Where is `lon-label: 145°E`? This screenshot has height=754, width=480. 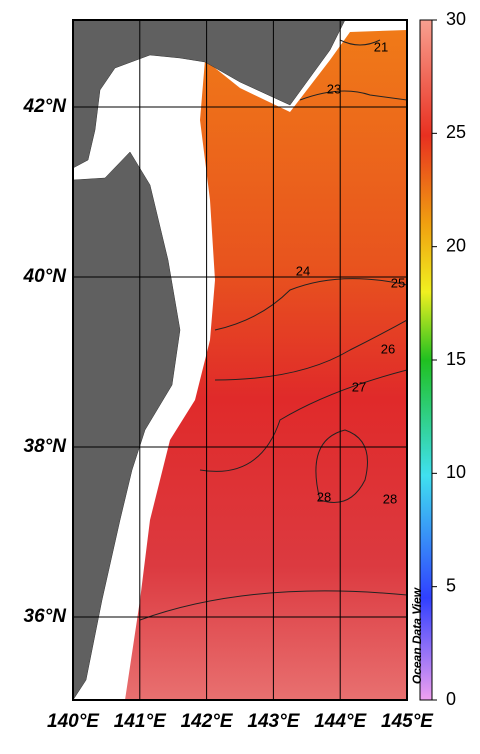
lon-label: 145°E is located at coordinates (407, 721).